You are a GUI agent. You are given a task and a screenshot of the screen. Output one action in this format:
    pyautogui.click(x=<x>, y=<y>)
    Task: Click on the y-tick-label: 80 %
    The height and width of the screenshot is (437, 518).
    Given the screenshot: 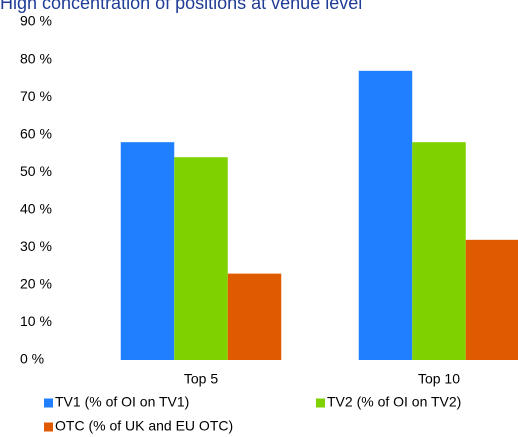 What is the action you would take?
    pyautogui.click(x=36, y=58)
    